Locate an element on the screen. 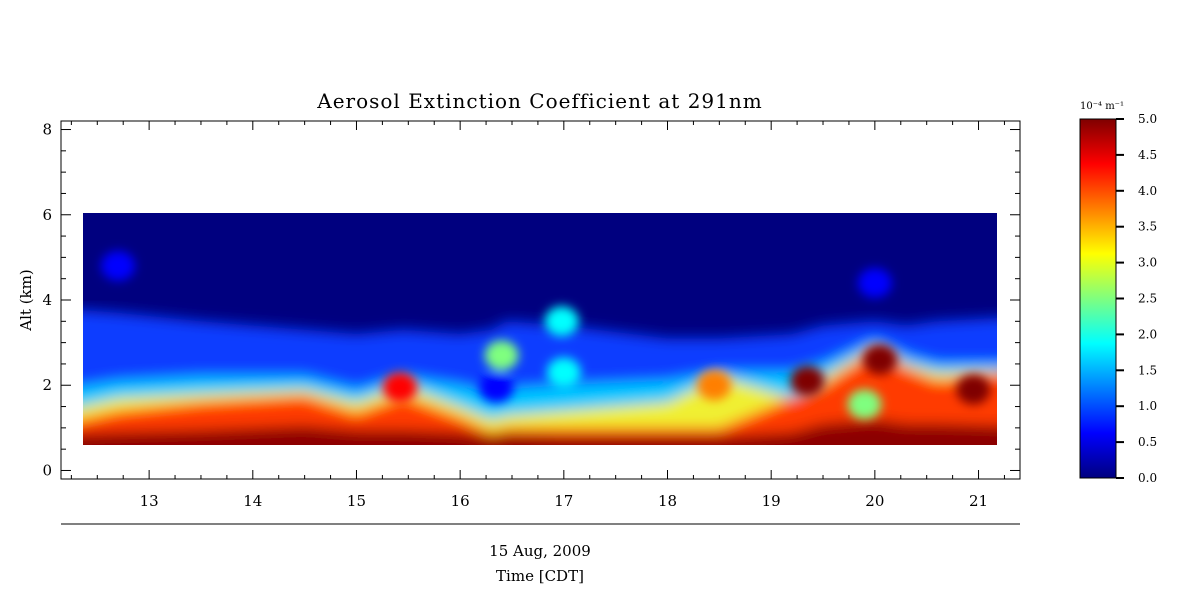 This screenshot has width=1200, height=600. colorbar-tick-label: 3.5 is located at coordinates (1147, 227).